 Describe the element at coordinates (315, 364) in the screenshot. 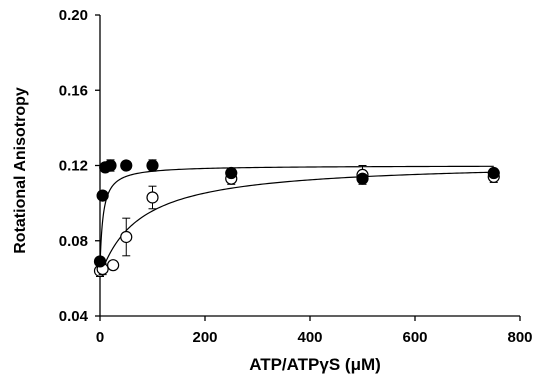

I see `x-axis-label: ATP/ATPγS (μM)` at that location.